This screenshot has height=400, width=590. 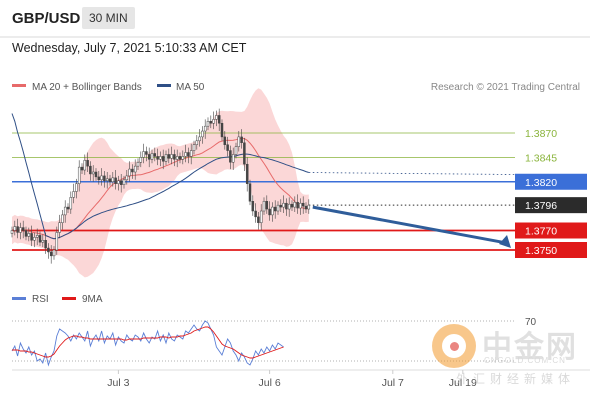 I want to click on watermark-name: 中金网, so click(x=530, y=347).